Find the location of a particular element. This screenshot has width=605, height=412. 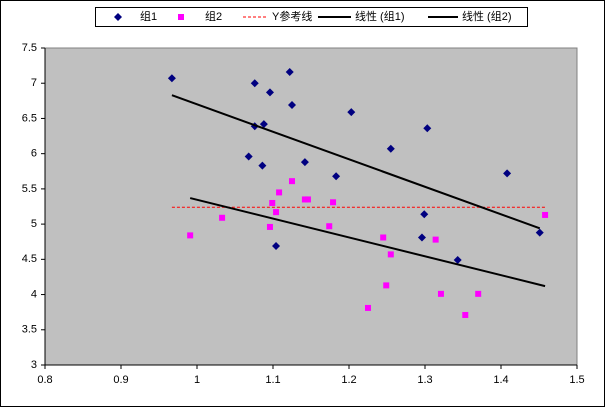

legend-label: 线性 (组1) is located at coordinates (380, 16).